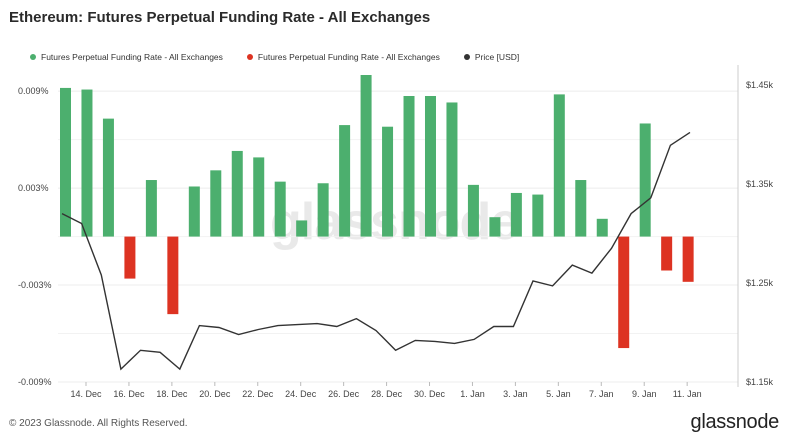 The width and height of the screenshot is (795, 443). I want to click on x-tick-label: 16. Dec, so click(129, 394).